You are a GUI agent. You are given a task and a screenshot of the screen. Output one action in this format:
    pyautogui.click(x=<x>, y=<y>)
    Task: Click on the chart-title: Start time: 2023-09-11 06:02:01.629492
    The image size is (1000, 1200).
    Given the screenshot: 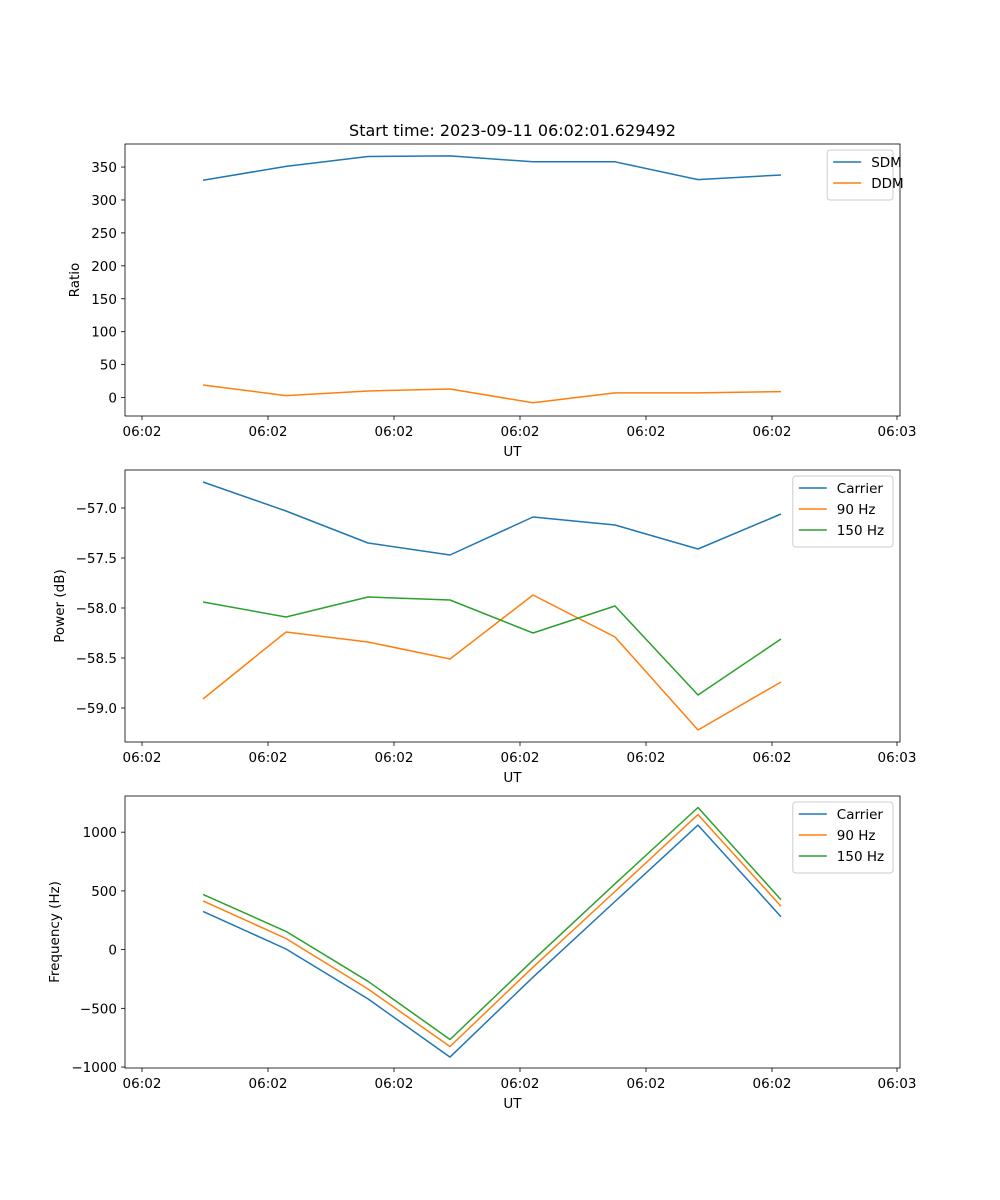 What is the action you would take?
    pyautogui.click(x=512, y=130)
    